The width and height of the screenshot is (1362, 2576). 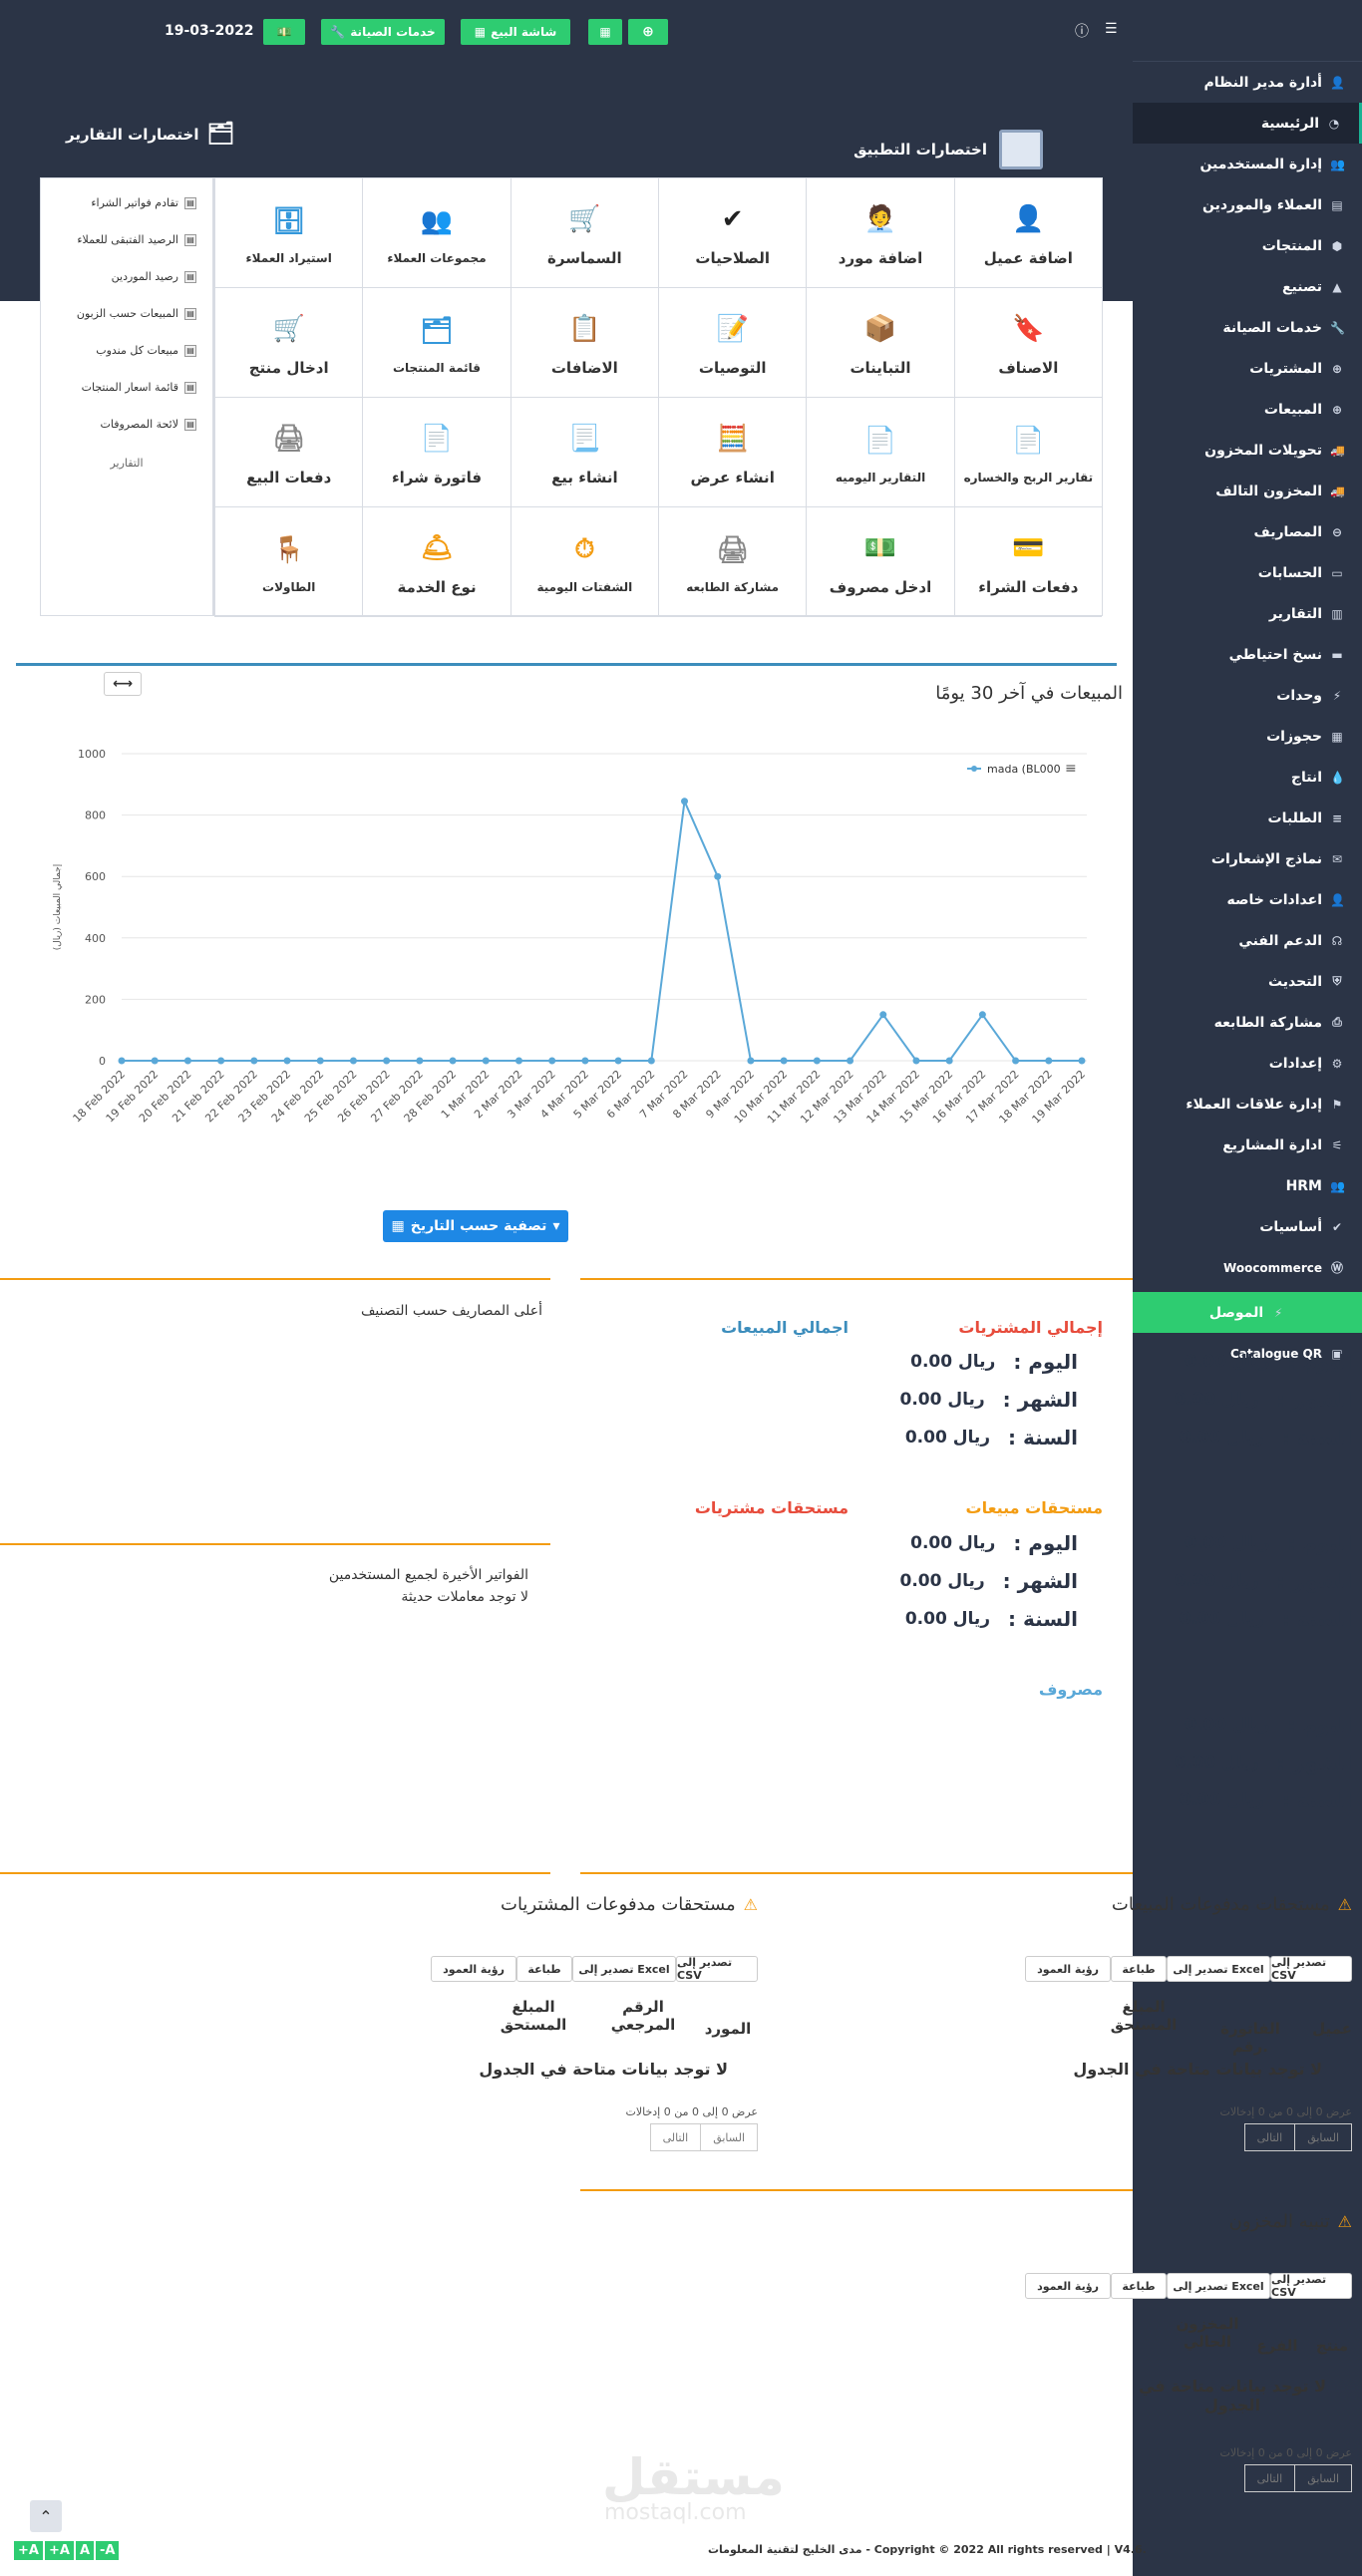 I want to click on scroll-top-button: ⌃, so click(x=46, y=2516).